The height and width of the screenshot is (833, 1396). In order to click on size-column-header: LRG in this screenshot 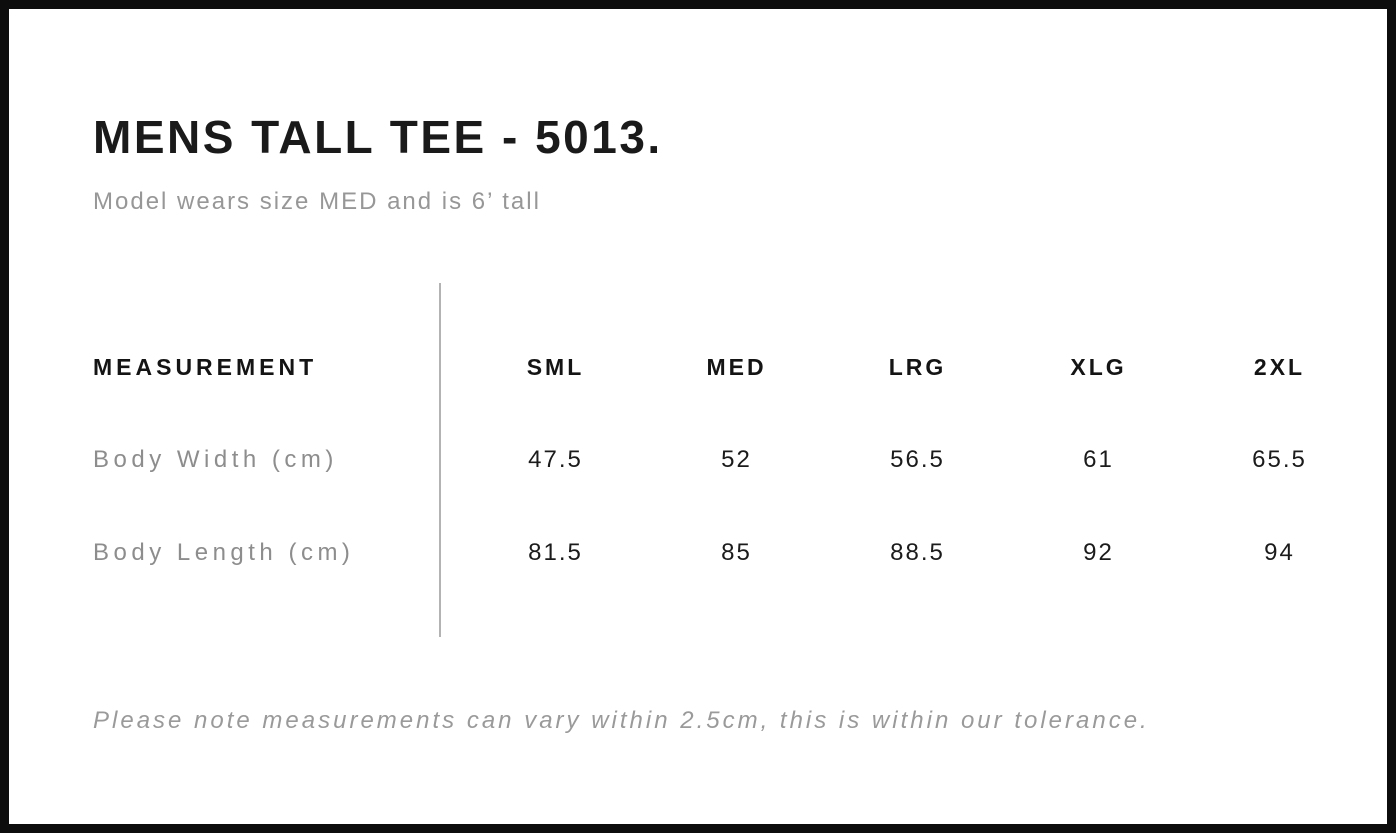, I will do `click(917, 366)`.